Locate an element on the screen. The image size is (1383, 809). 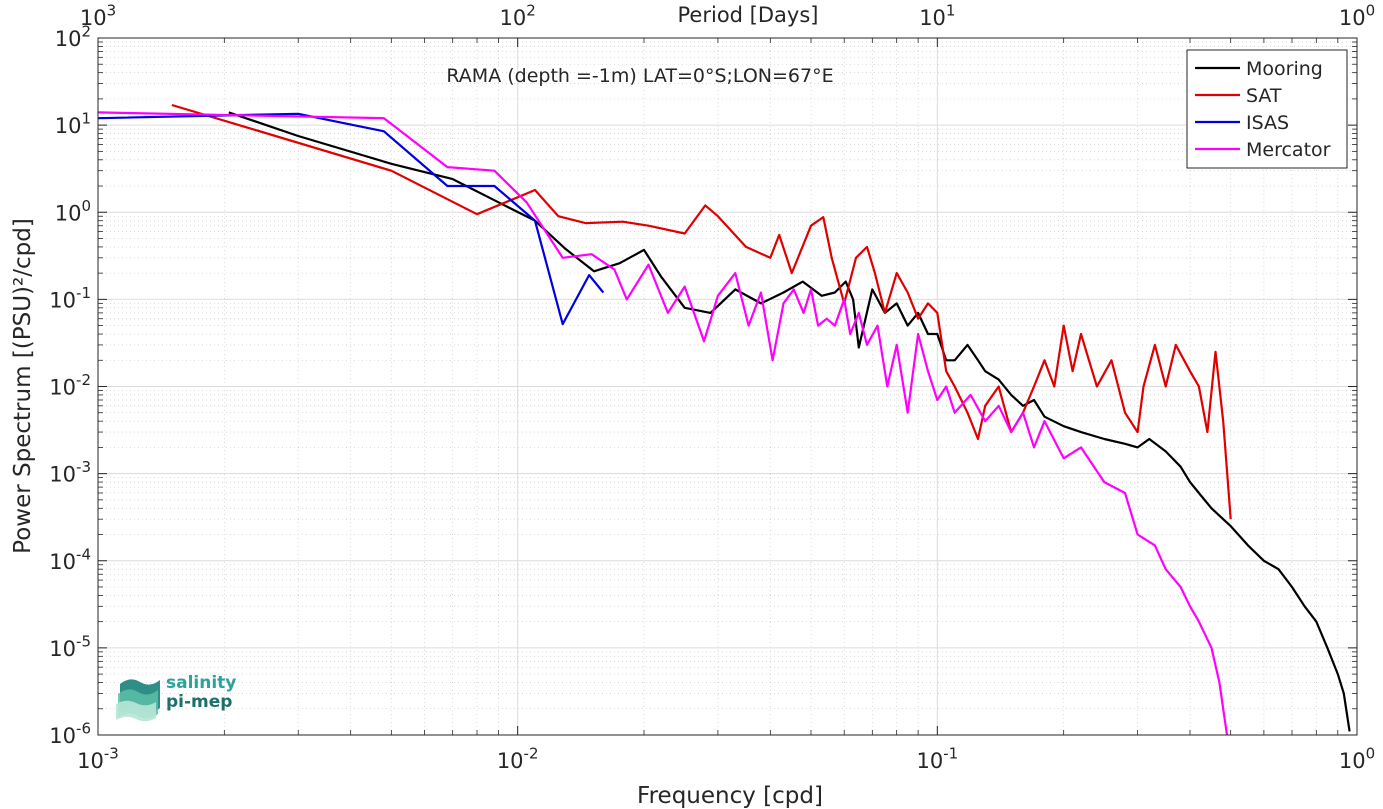
series-line-isas is located at coordinates (351, 219).